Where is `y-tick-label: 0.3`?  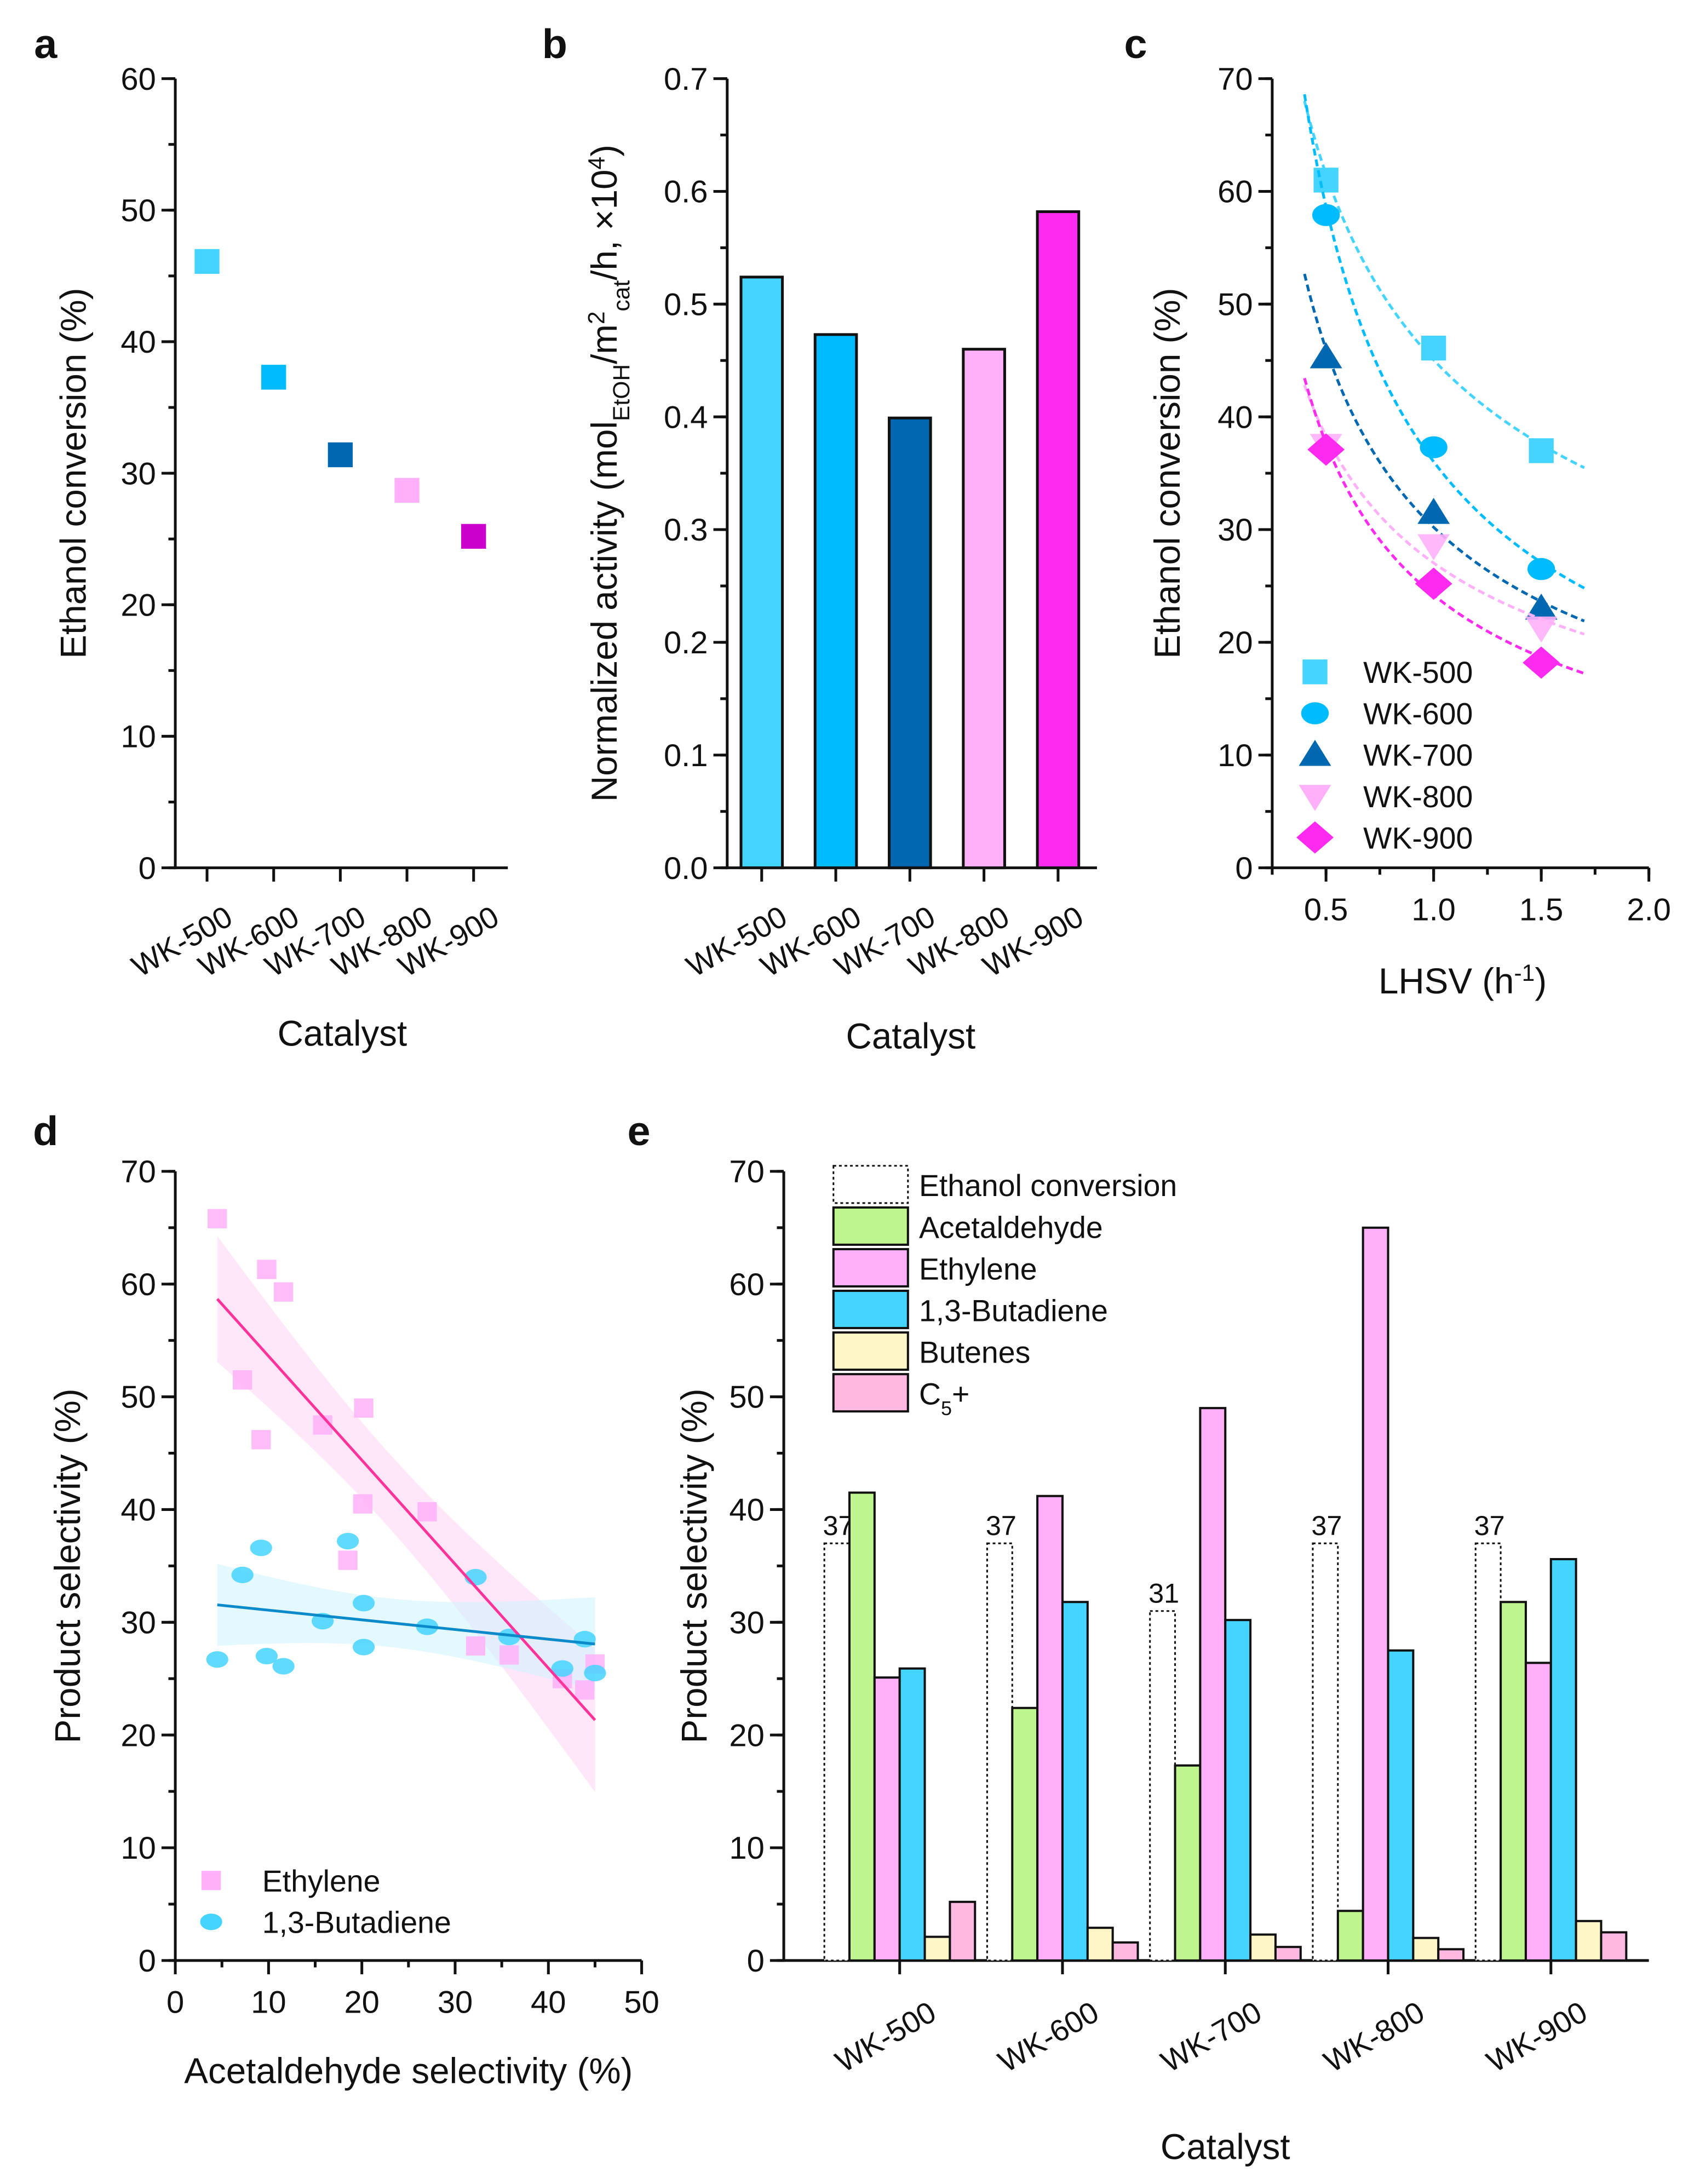 y-tick-label: 0.3 is located at coordinates (686, 530).